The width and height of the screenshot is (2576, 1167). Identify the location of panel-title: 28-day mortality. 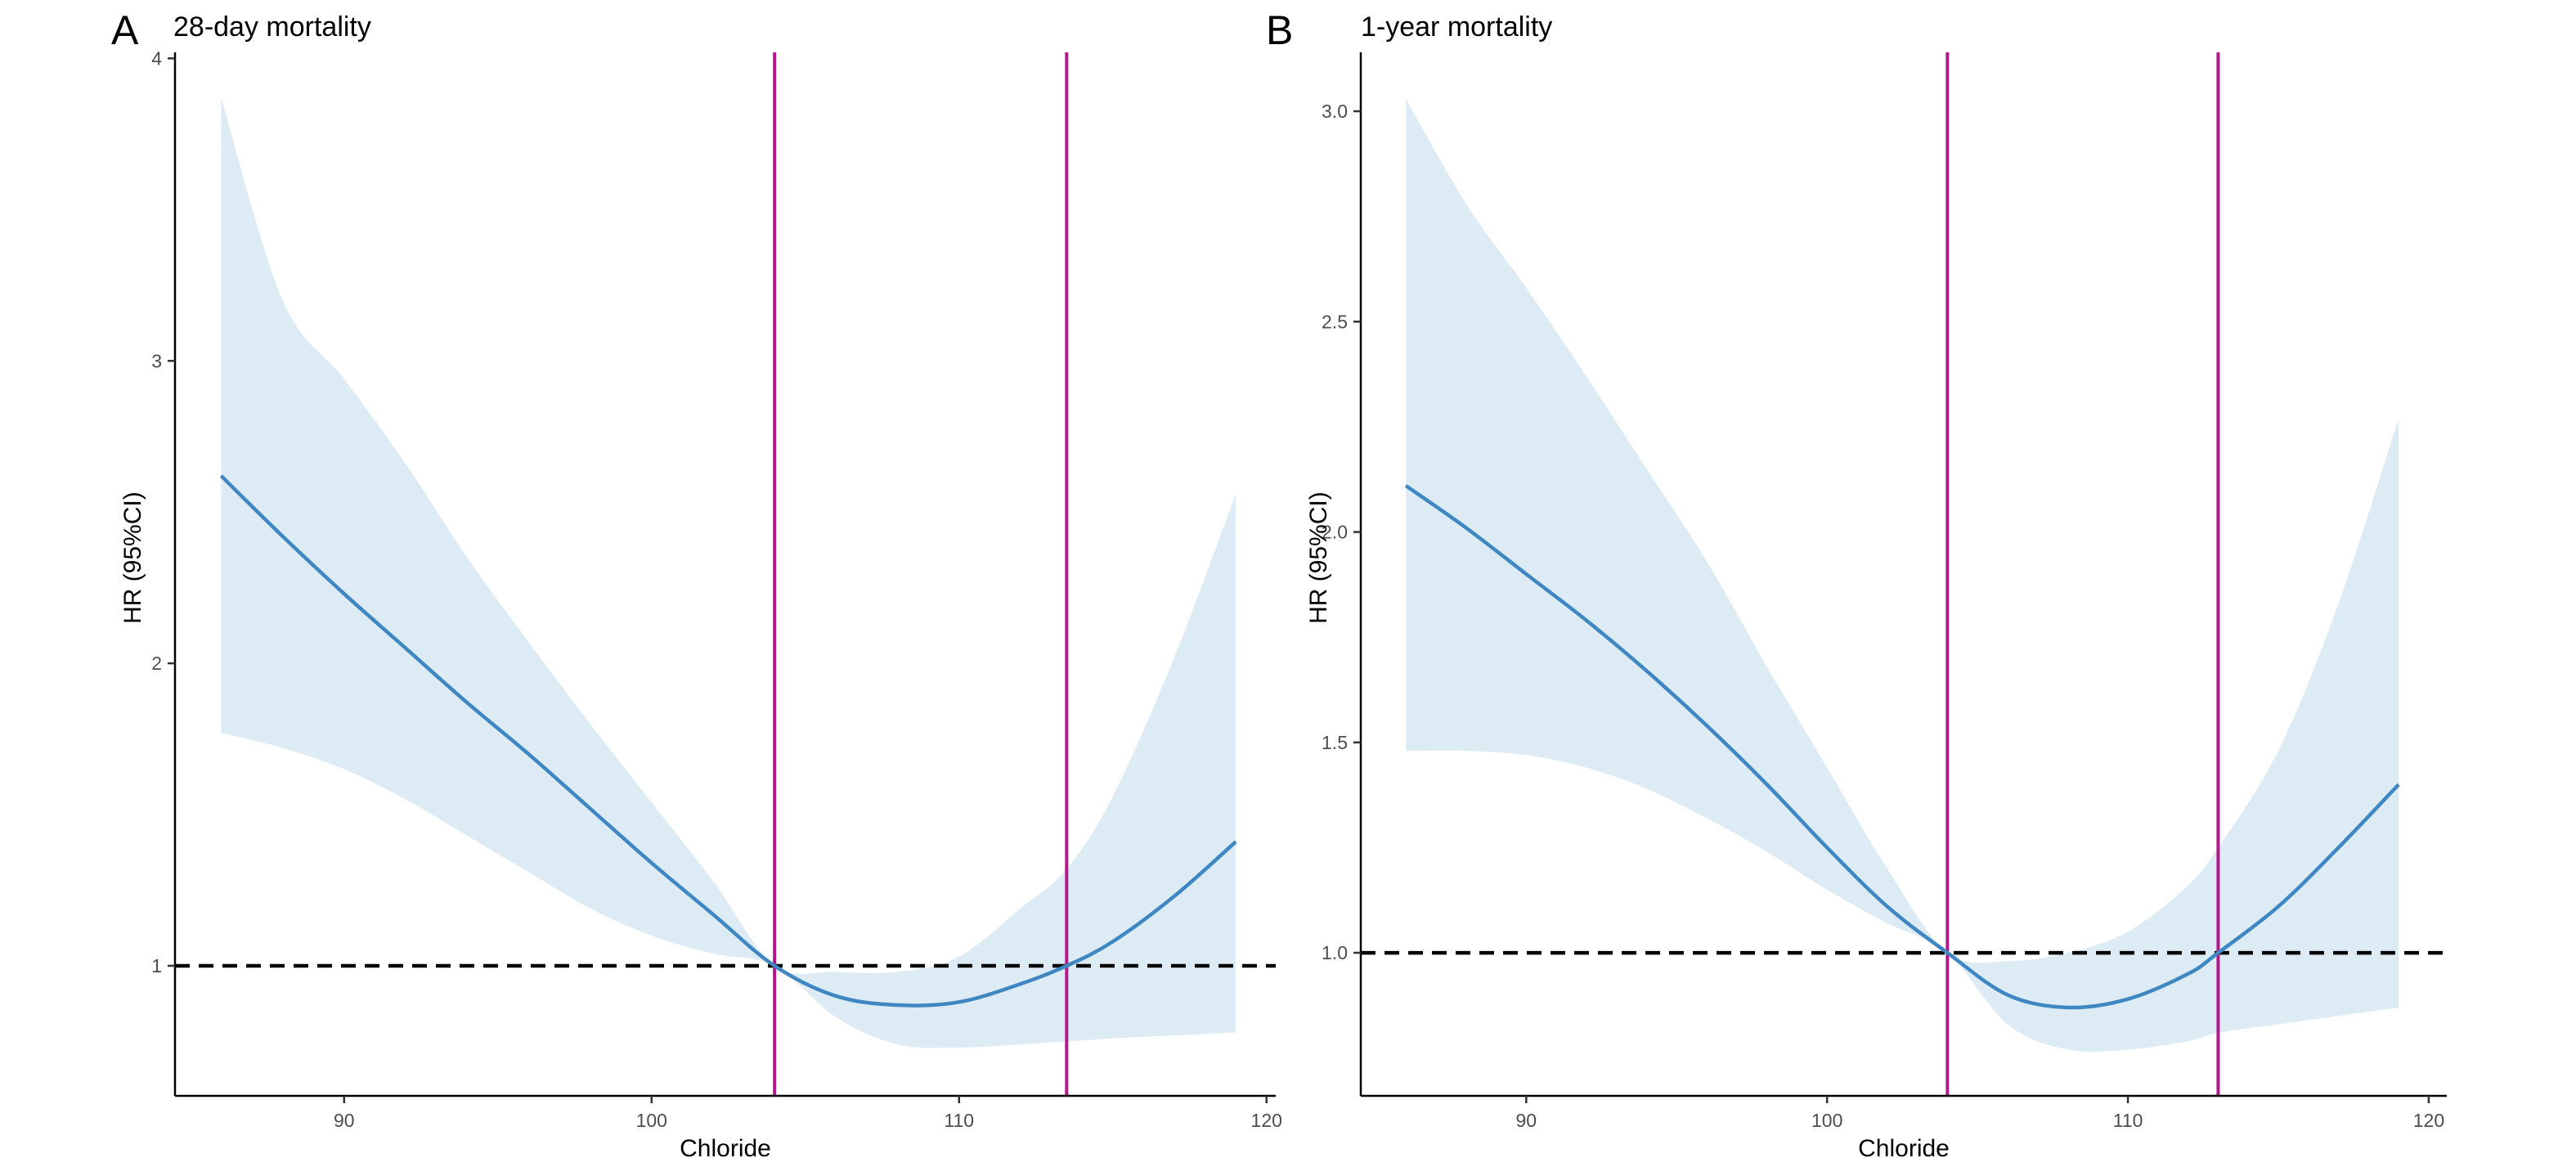
(272, 27).